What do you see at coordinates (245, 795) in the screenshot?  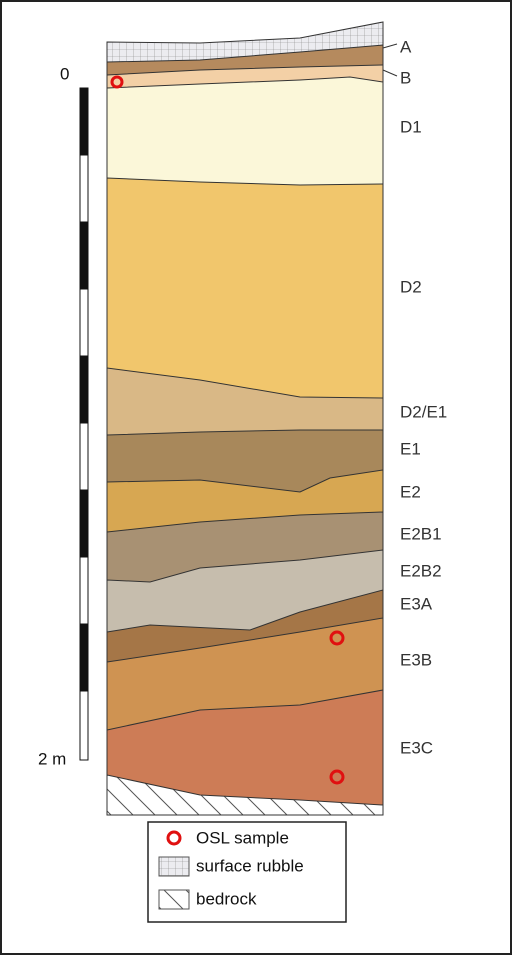 I see `bedrock` at bounding box center [245, 795].